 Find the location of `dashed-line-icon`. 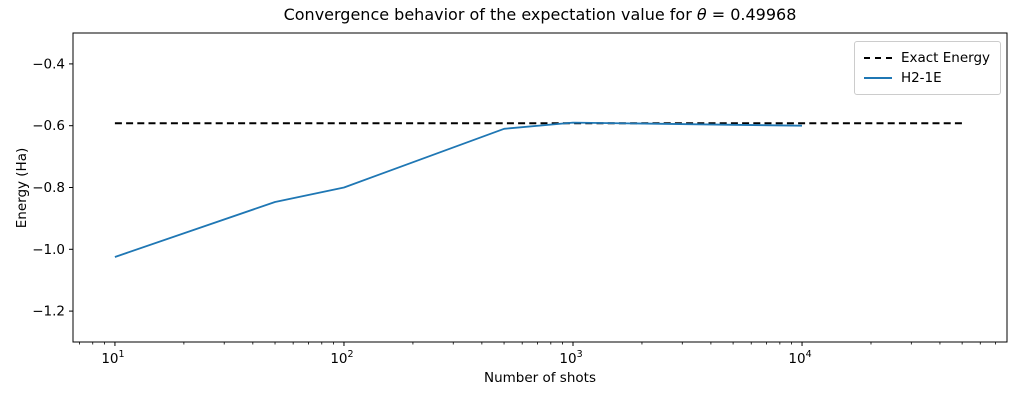

dashed-line-icon is located at coordinates (877, 58).